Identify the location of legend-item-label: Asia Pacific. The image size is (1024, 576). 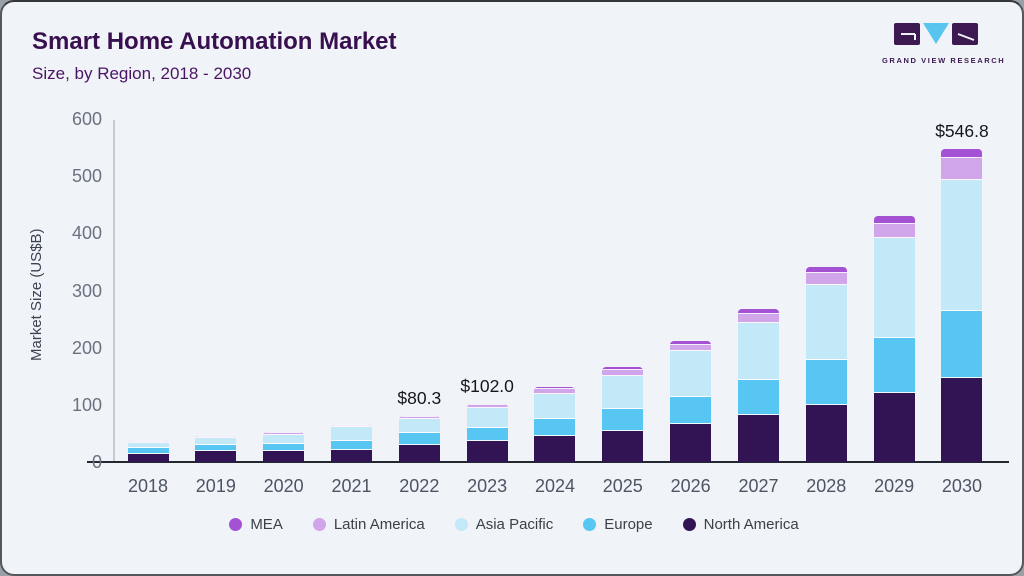
(514, 524).